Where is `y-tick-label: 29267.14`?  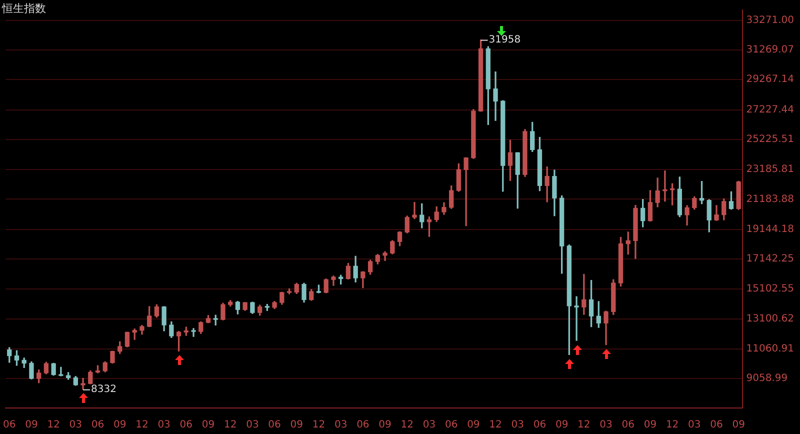
y-tick-label: 29267.14 is located at coordinates (770, 80).